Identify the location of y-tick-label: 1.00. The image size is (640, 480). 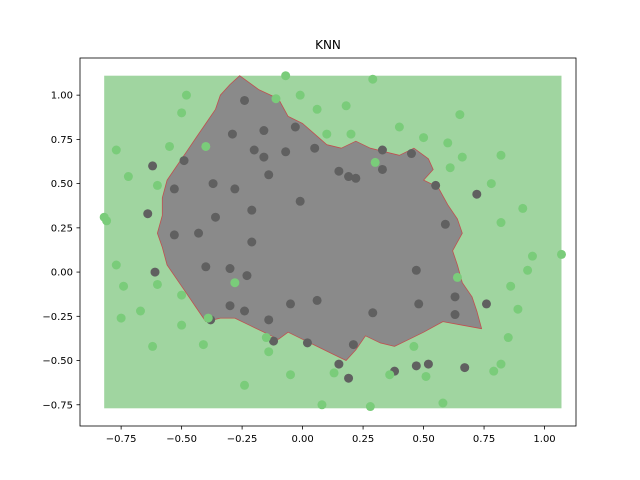
(62, 96).